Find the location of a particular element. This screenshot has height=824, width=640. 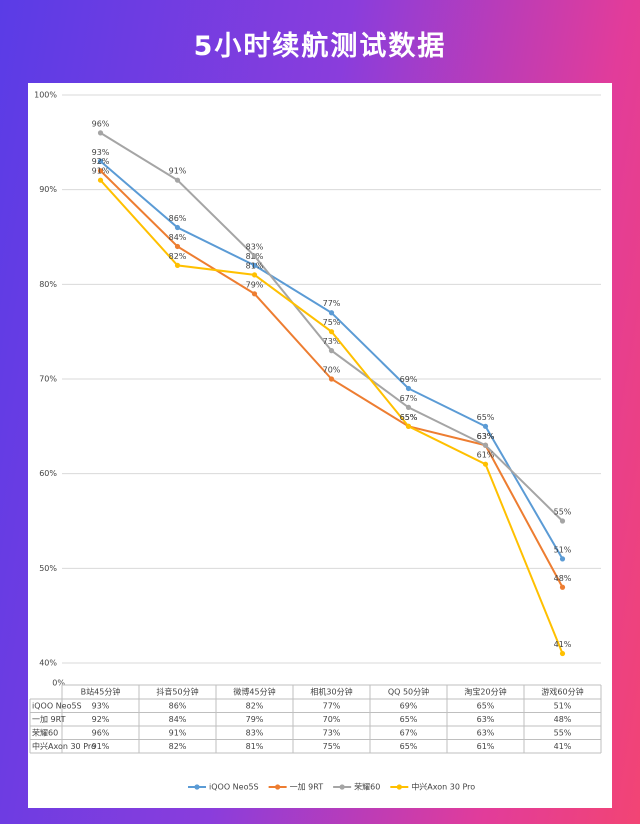

table-cell: 82% is located at coordinates (255, 705).